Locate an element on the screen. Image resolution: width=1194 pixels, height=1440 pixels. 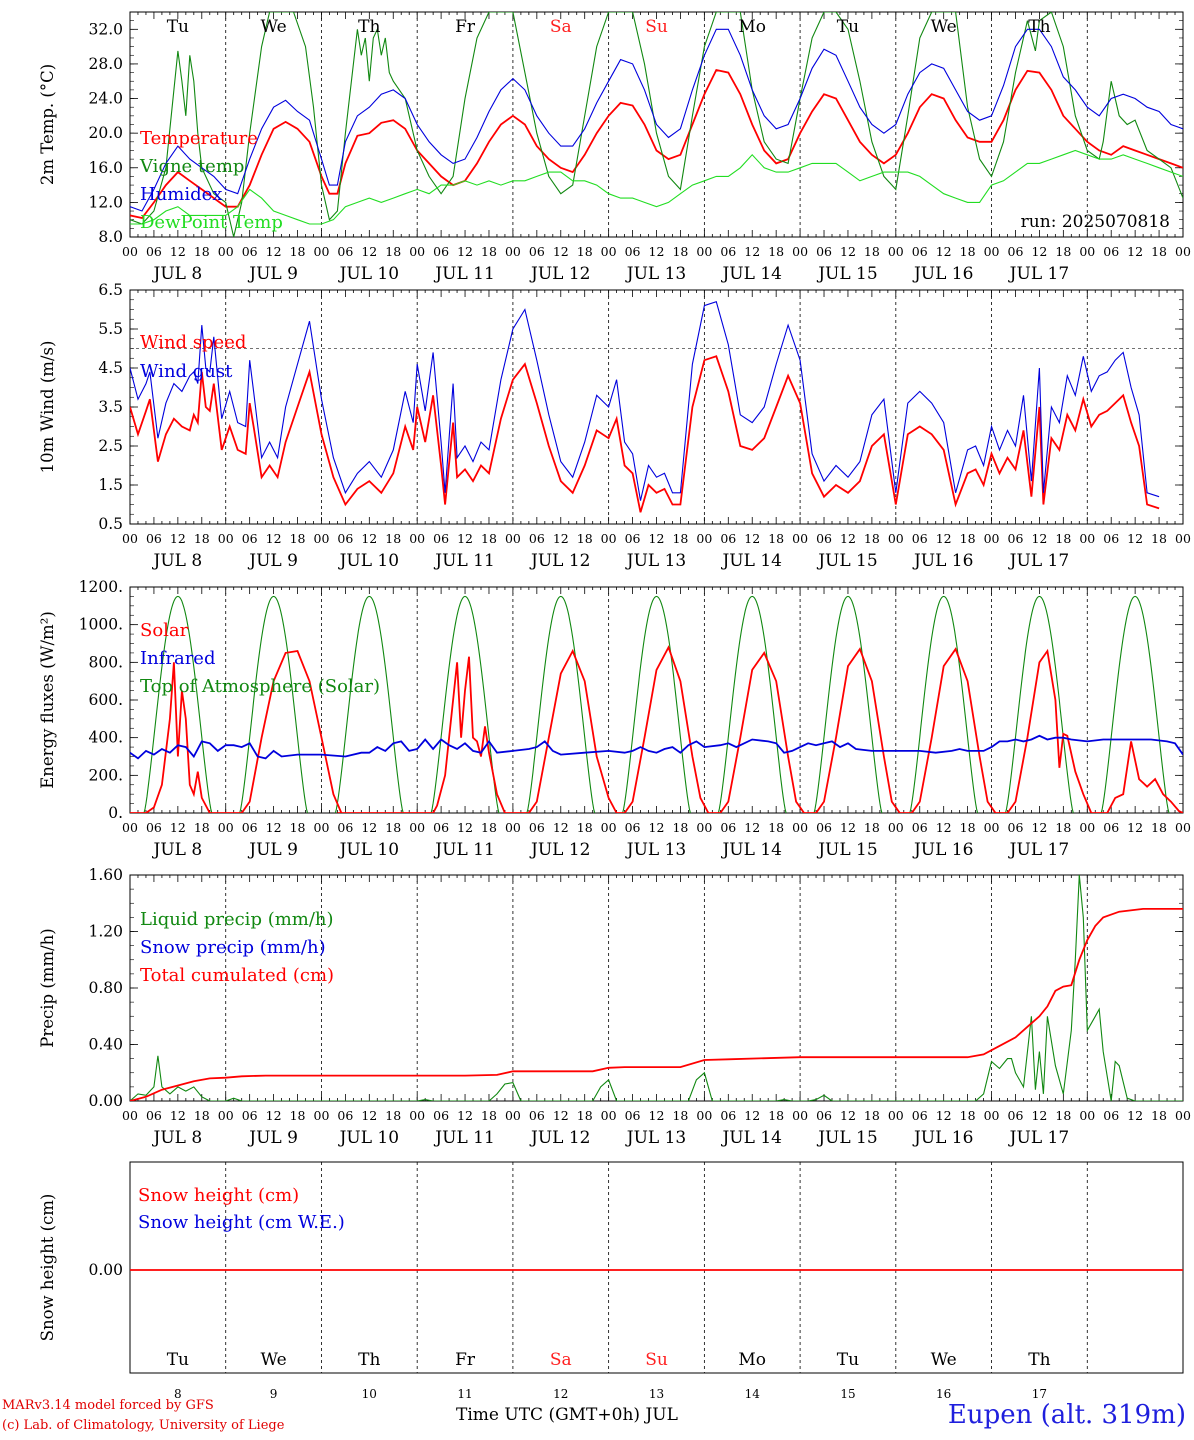
day-number-label: 9 is located at coordinates (274, 1394).